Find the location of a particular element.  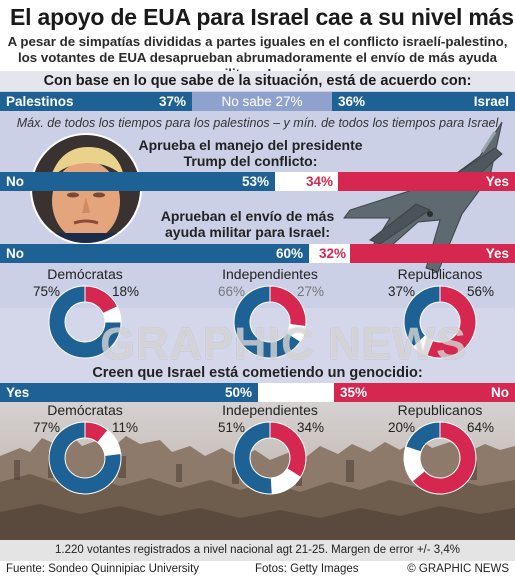

aid-group-name-2: Republicanos is located at coordinates (440, 274).